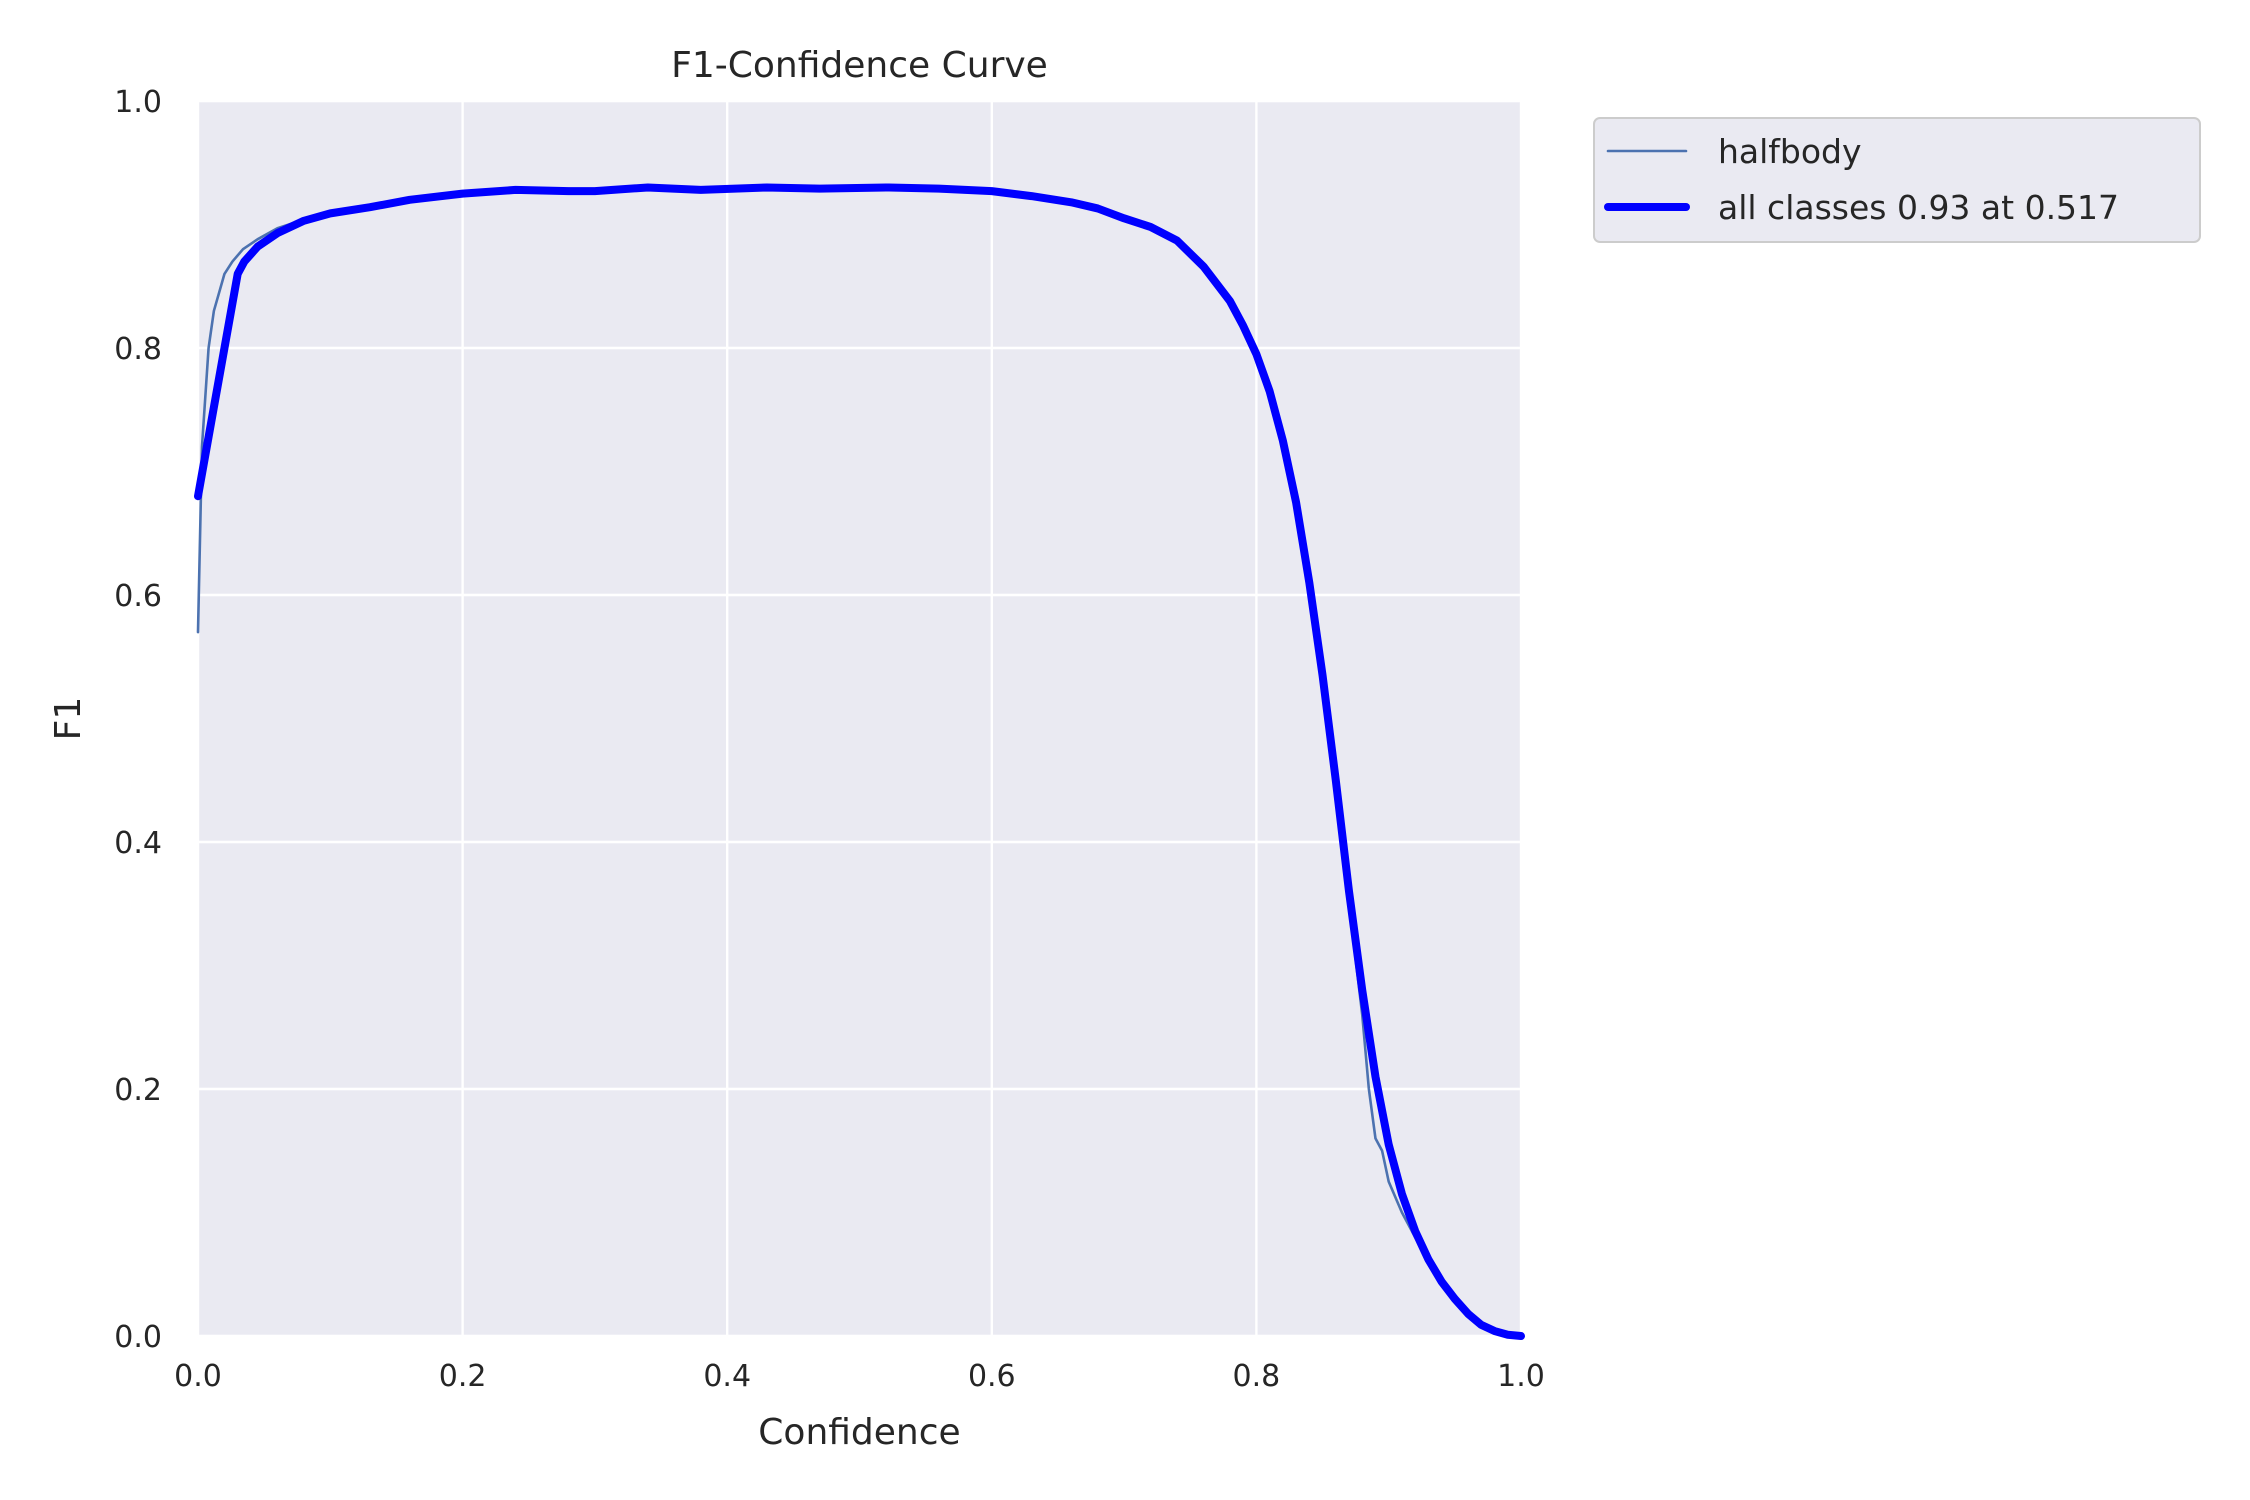  What do you see at coordinates (198, 1376) in the screenshot?
I see `x-tick-label: 0.0` at bounding box center [198, 1376].